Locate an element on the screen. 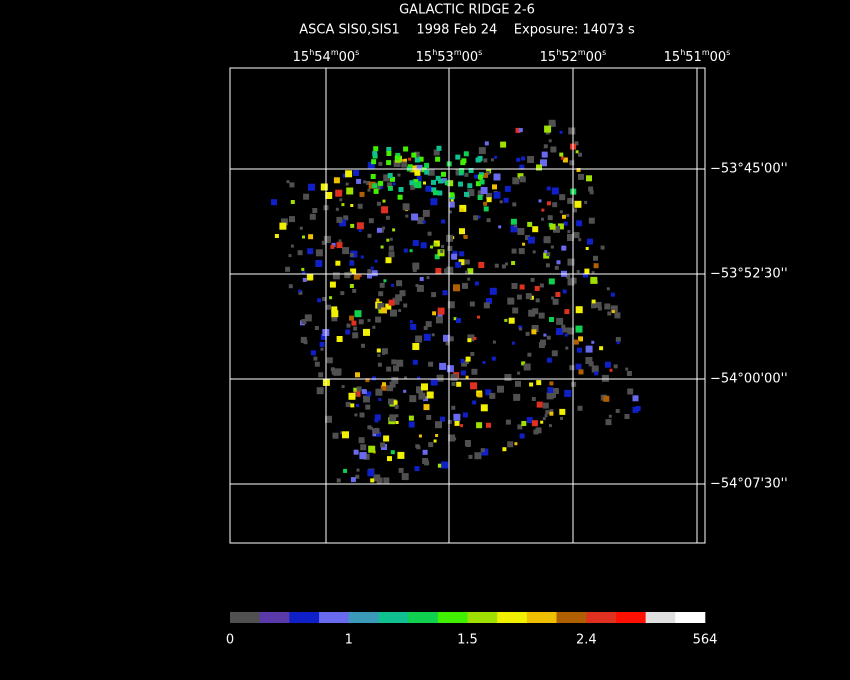  colorbar-label: 1 is located at coordinates (349, 640).